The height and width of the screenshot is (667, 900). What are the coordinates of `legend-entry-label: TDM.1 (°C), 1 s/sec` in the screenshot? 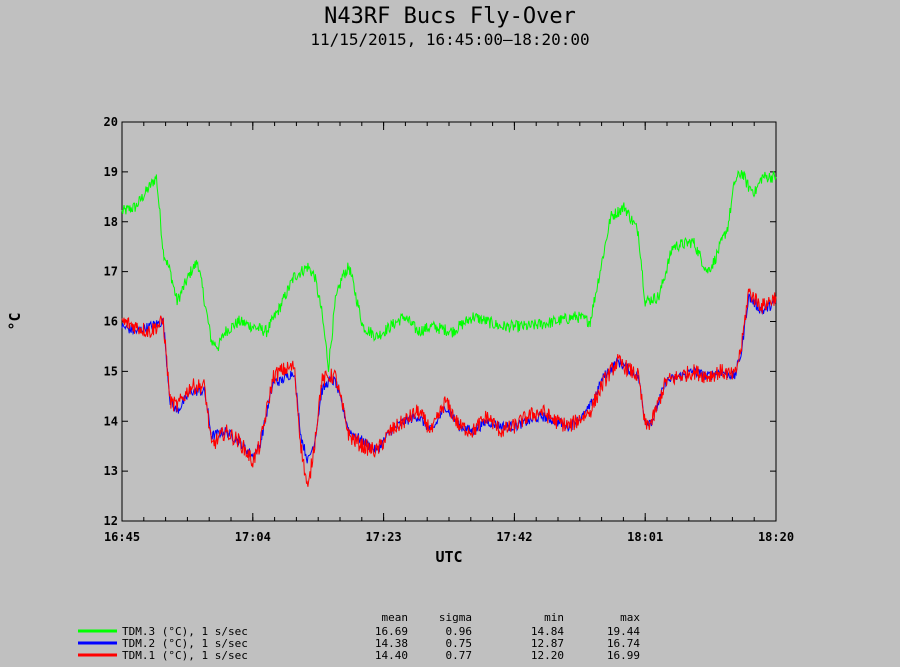 It's located at (185, 655).